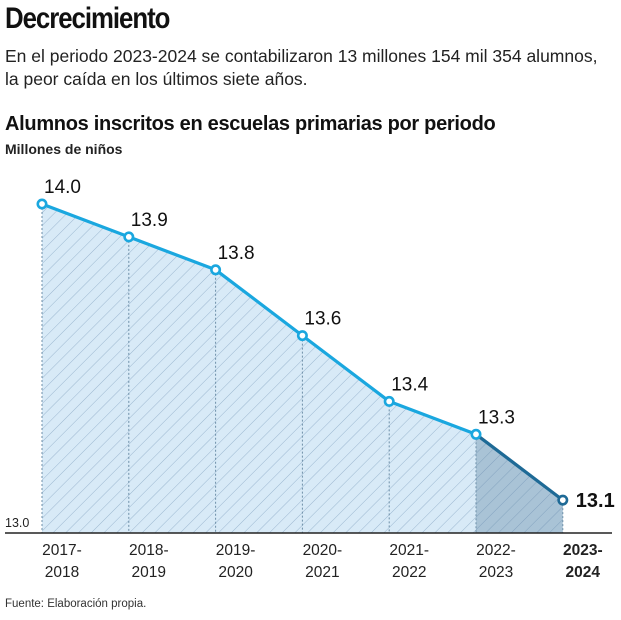 The width and height of the screenshot is (621, 620). Describe the element at coordinates (323, 550) in the screenshot. I see `x-tick-label: 2020-` at that location.